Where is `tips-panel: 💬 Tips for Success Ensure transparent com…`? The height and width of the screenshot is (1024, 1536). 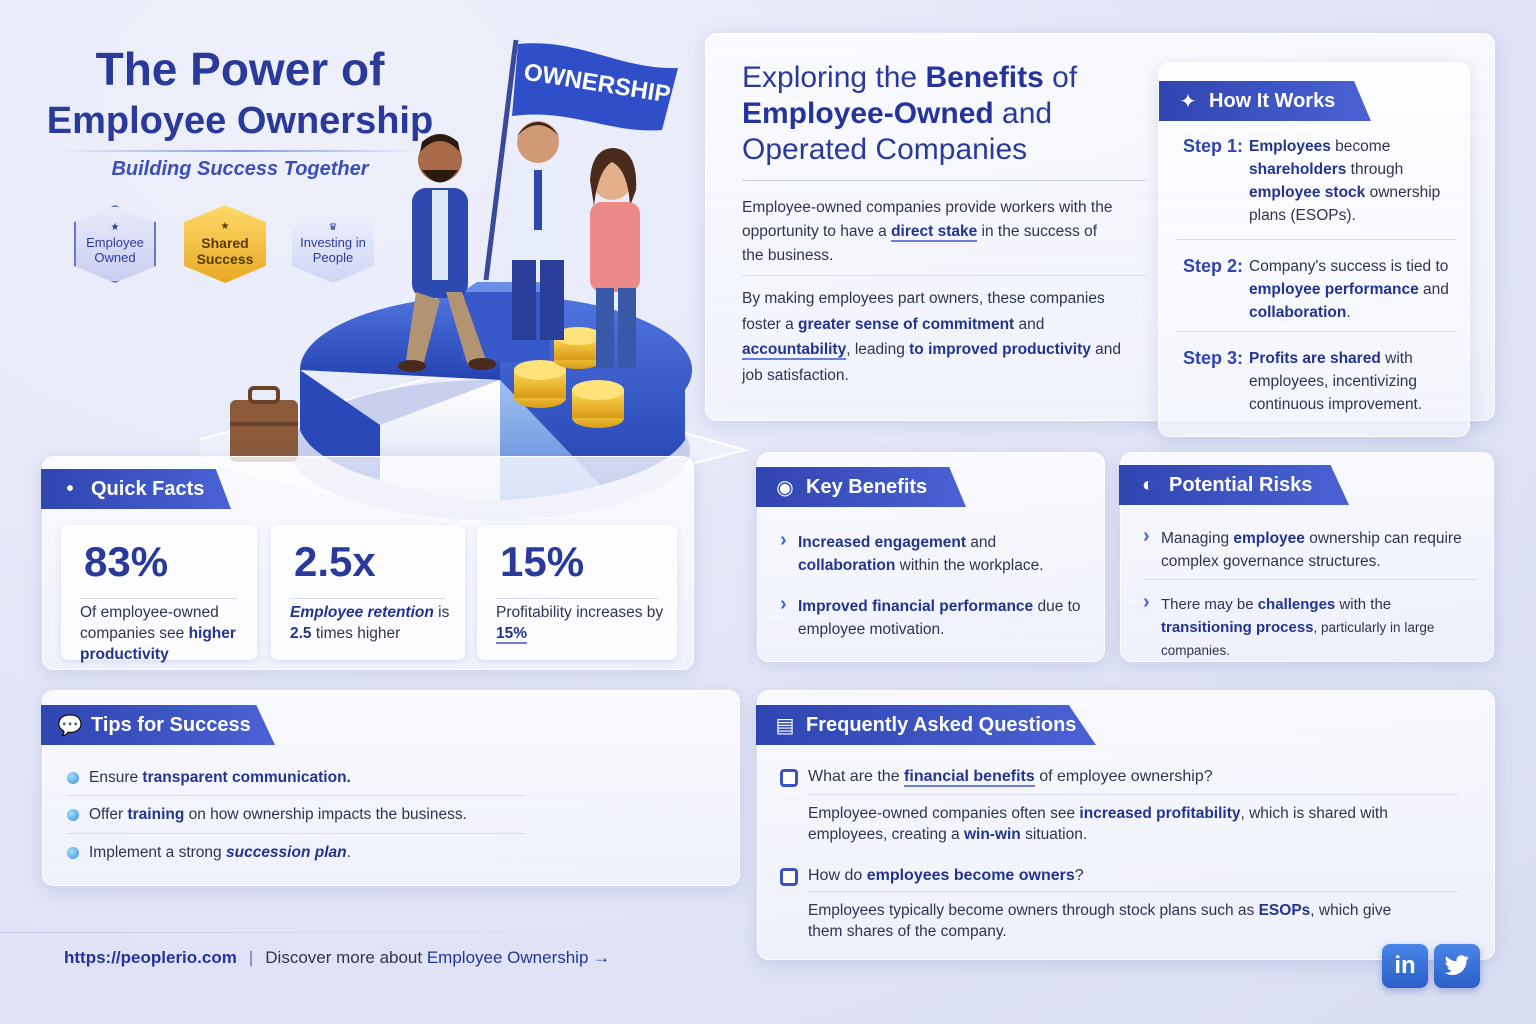 tips-panel: 💬 Tips for Success Ensure transparent com… is located at coordinates (390, 788).